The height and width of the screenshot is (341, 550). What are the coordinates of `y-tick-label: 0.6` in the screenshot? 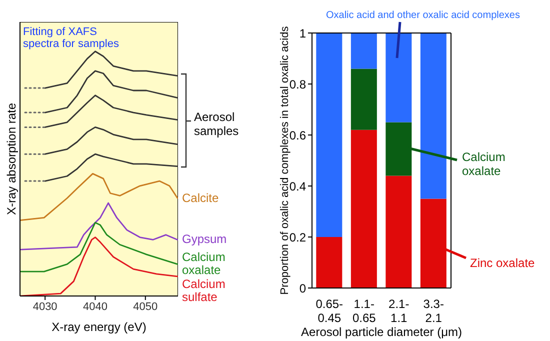 It's located at (297, 135).